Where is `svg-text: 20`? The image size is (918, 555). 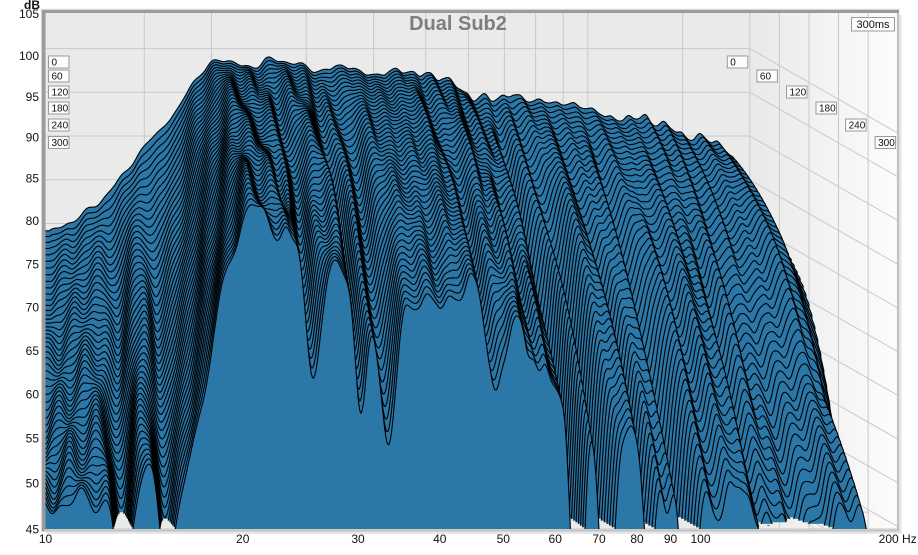
svg-text: 20 is located at coordinates (243, 539).